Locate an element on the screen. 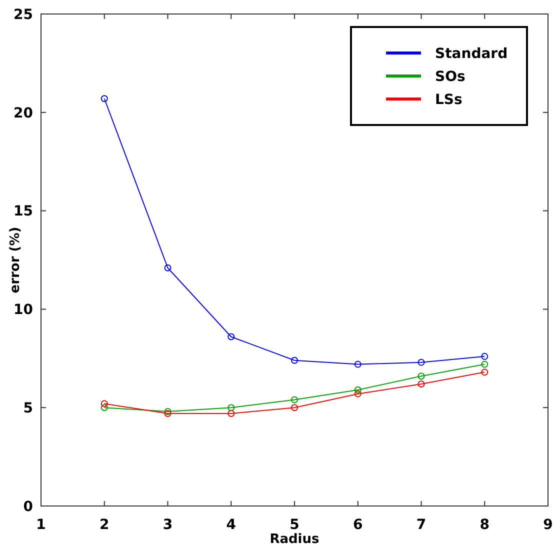 The image size is (557, 549). legend-label: SOs is located at coordinates (450, 76).